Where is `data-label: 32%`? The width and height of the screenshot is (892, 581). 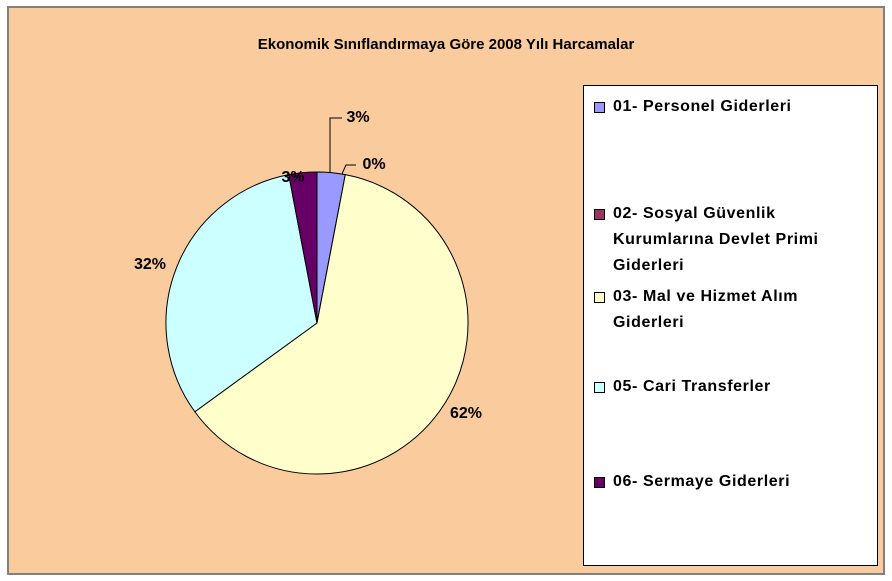 data-label: 32% is located at coordinates (150, 264).